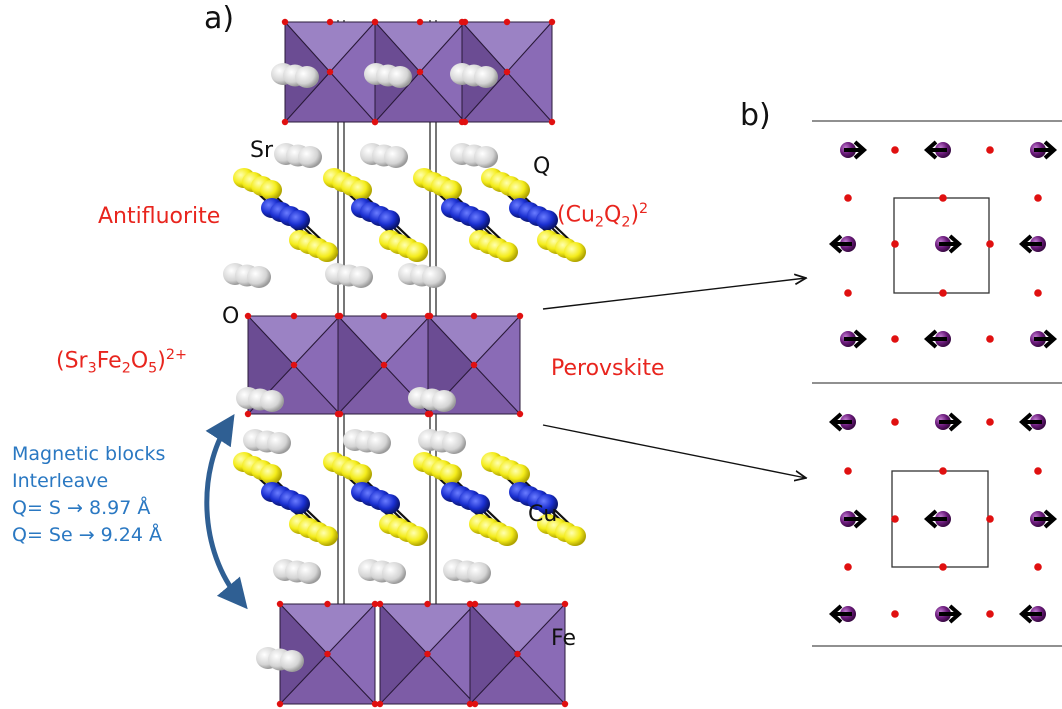 This screenshot has width=1062, height=709. Describe the element at coordinates (674, 451) in the screenshot. I see `pointer-line-bottom` at that location.